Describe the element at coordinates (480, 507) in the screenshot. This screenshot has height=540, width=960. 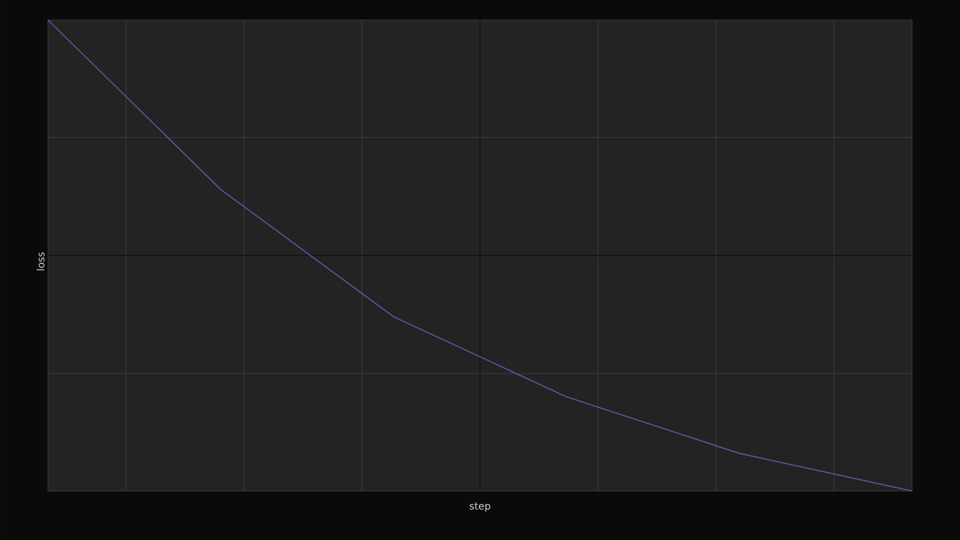
I see `x-axis-title: step` at that location.